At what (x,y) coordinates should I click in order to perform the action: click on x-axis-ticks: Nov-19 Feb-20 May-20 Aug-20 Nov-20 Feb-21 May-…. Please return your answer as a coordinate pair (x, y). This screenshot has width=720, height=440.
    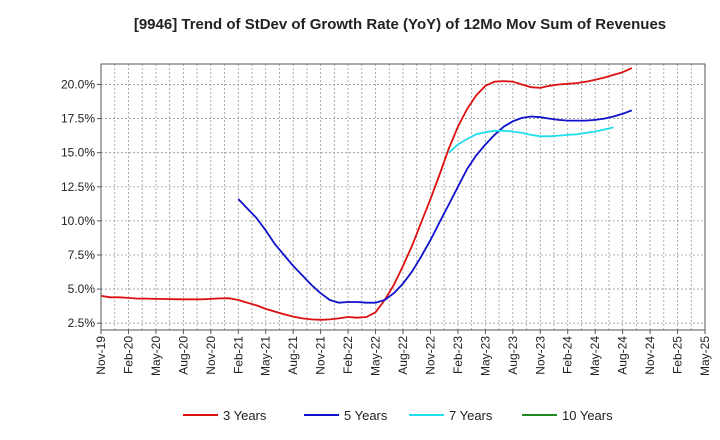
    Looking at the image, I should click on (403, 353).